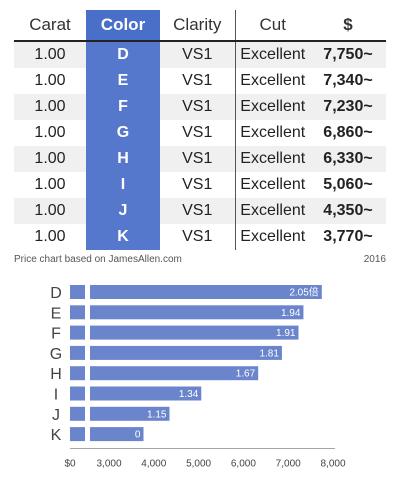  Describe the element at coordinates (348, 54) in the screenshot. I see `price-cell: 7,750~` at that location.